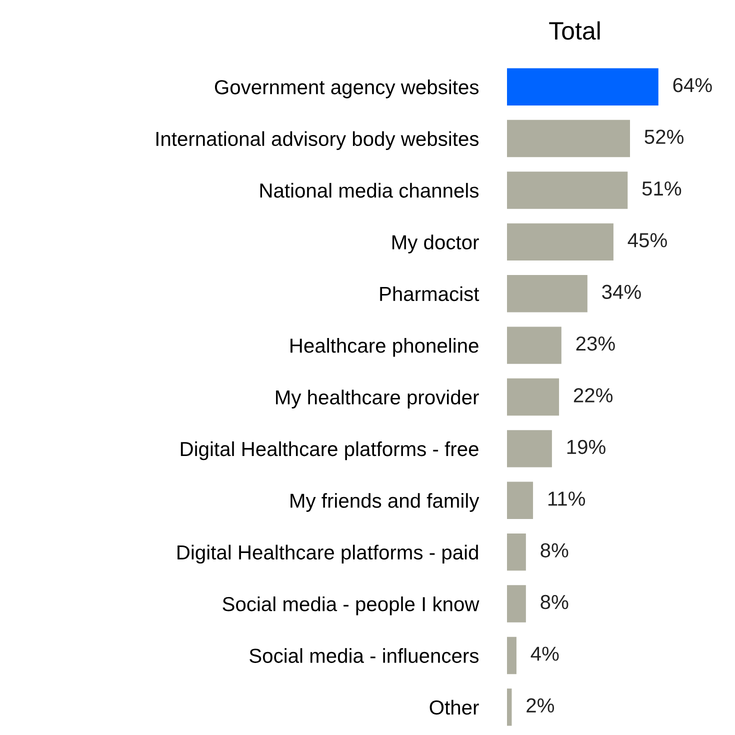 The height and width of the screenshot is (735, 735). What do you see at coordinates (351, 606) in the screenshot?
I see `y-tick-label: Social media - people I know` at bounding box center [351, 606].